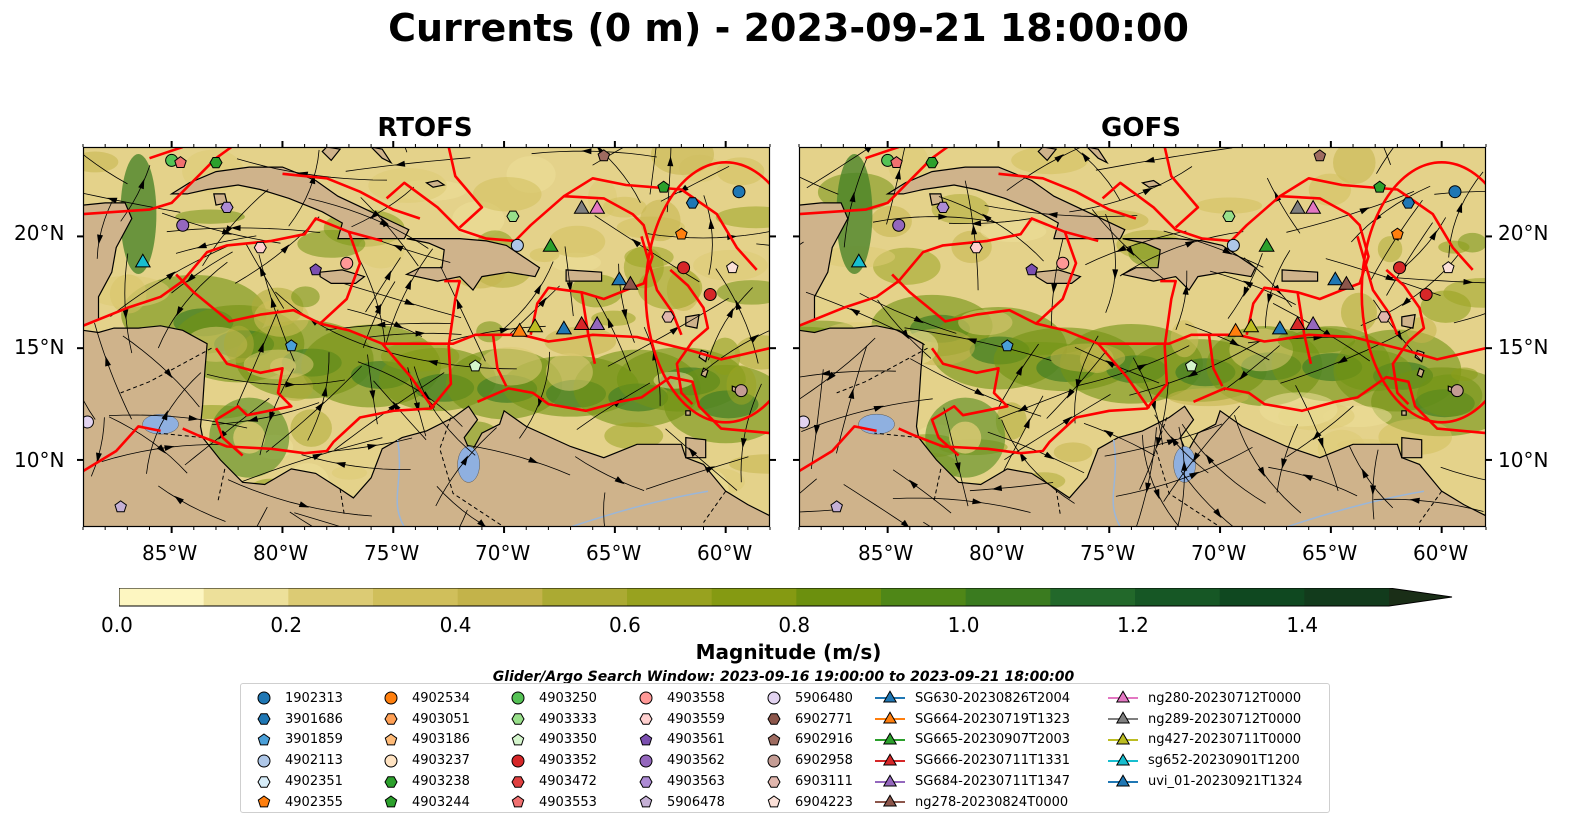 This screenshot has height=829, width=1577. What do you see at coordinates (630, 282) in the screenshot?
I see `glider-marker` at bounding box center [630, 282].